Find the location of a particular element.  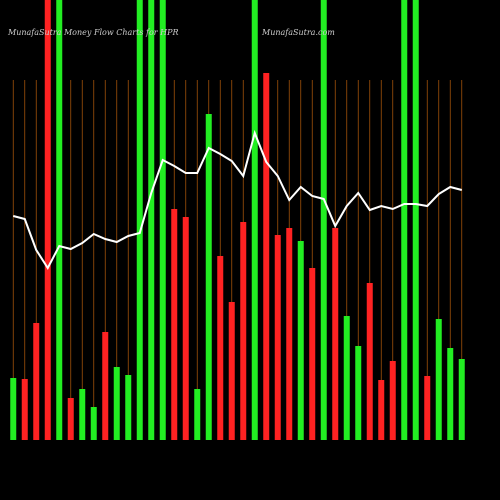

chart-title: MunafaSutra Money Flow Charts for HPR is located at coordinates (93, 32).